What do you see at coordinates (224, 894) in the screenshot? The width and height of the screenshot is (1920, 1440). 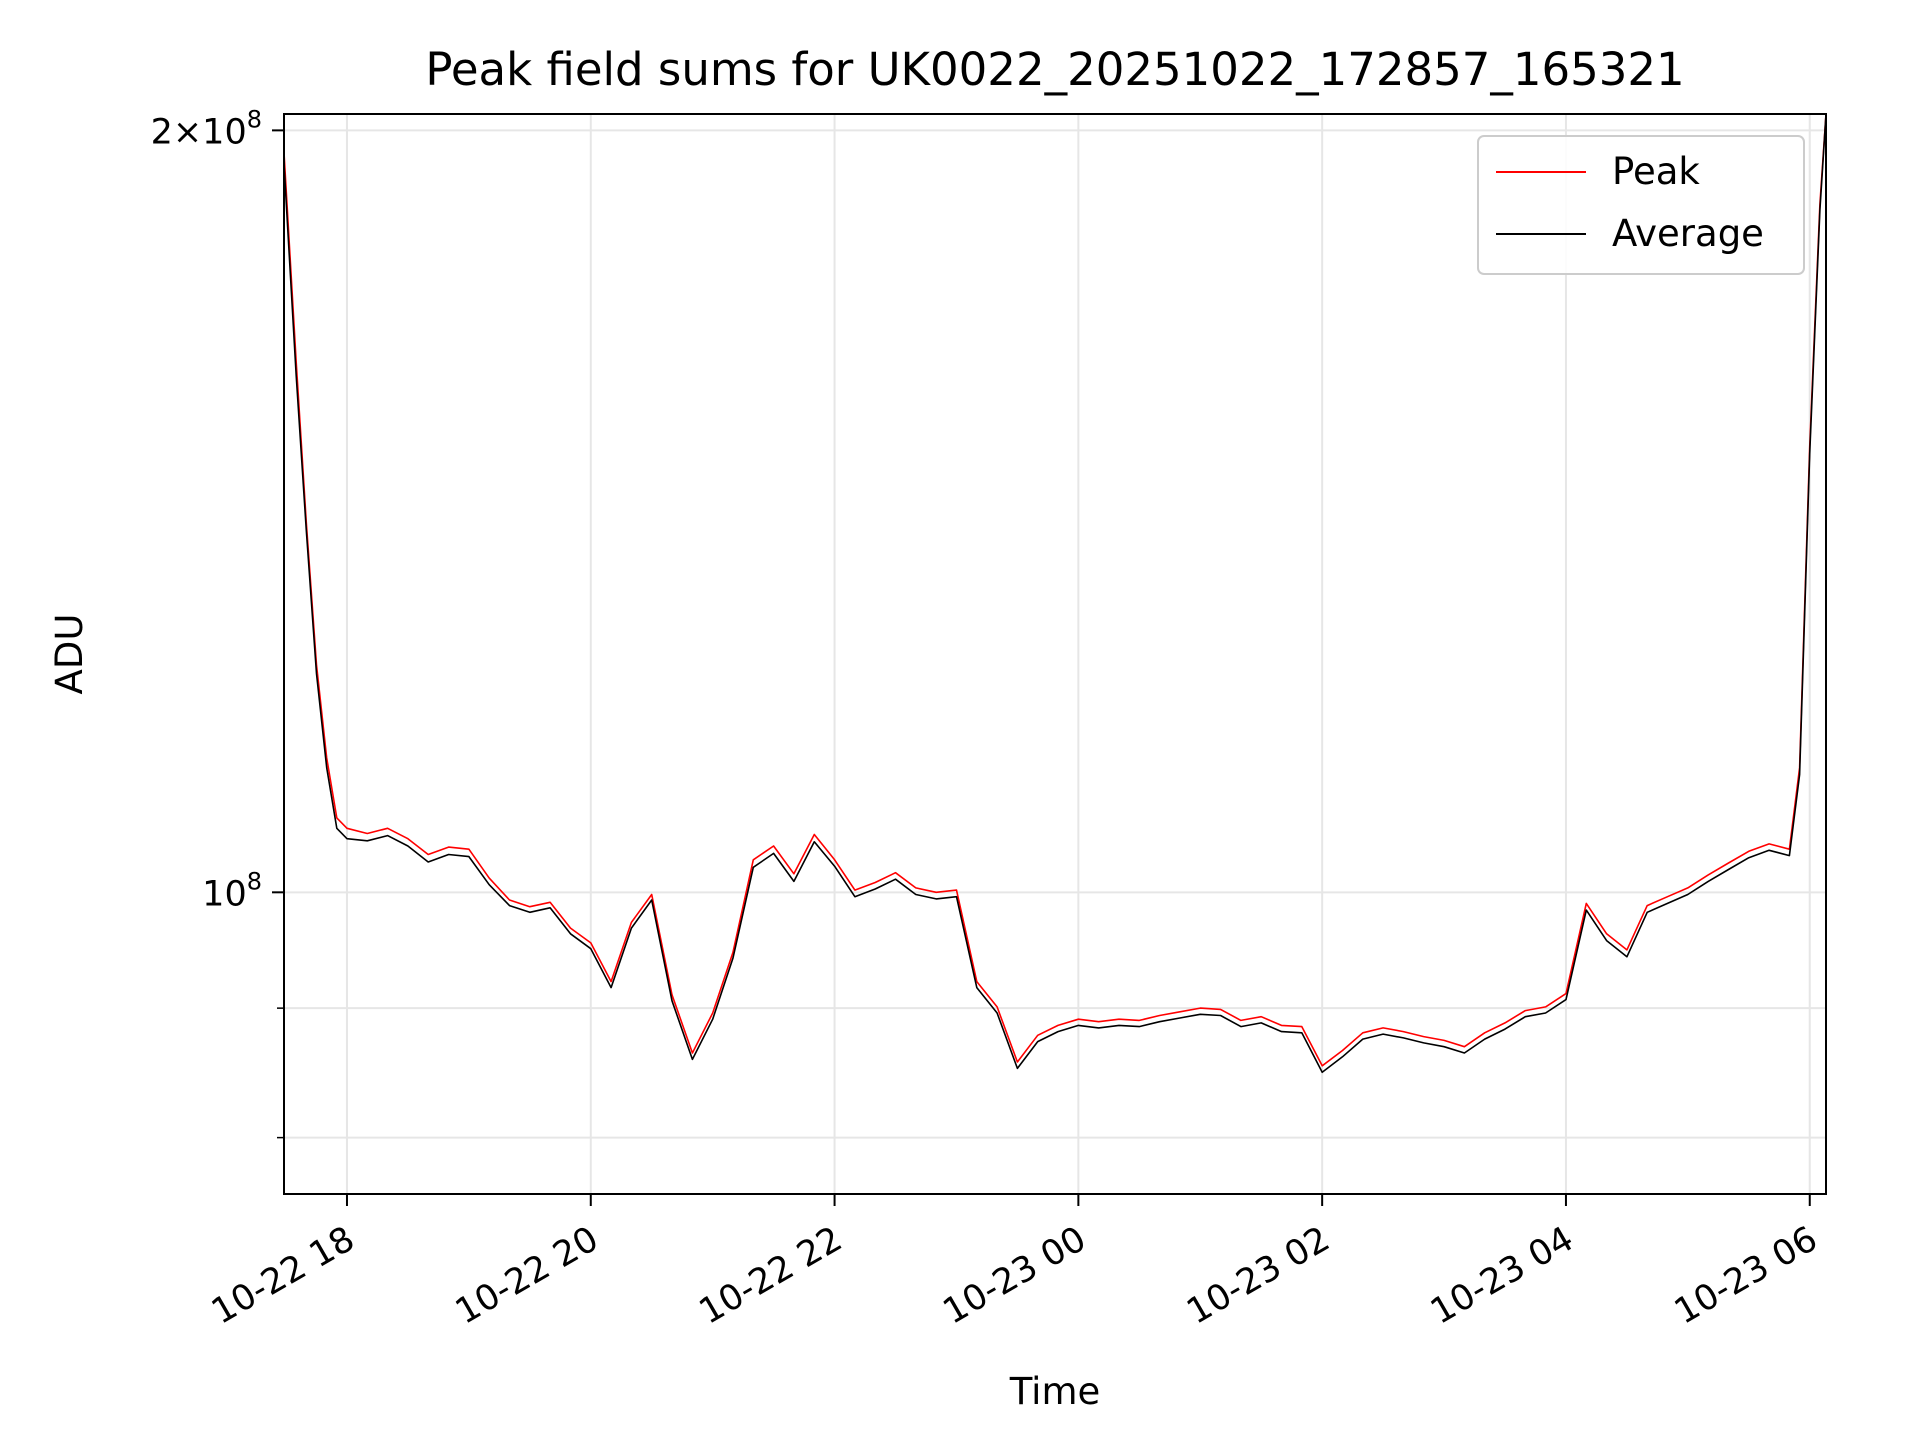 I see `y-tick-label-base: 10` at bounding box center [224, 894].